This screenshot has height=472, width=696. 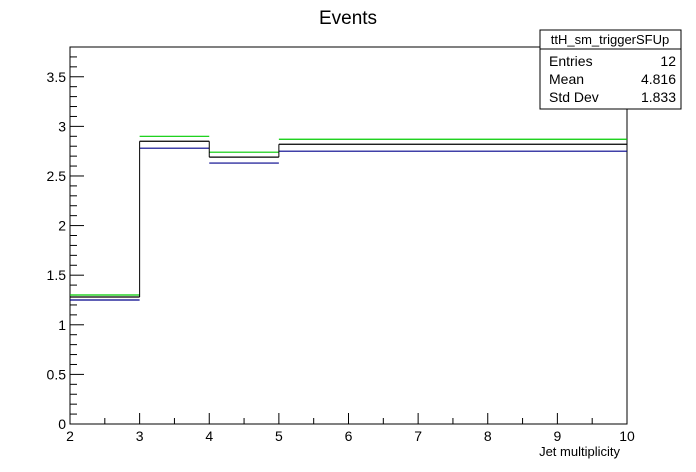 I want to click on x-tick-label: 7, so click(x=418, y=436).